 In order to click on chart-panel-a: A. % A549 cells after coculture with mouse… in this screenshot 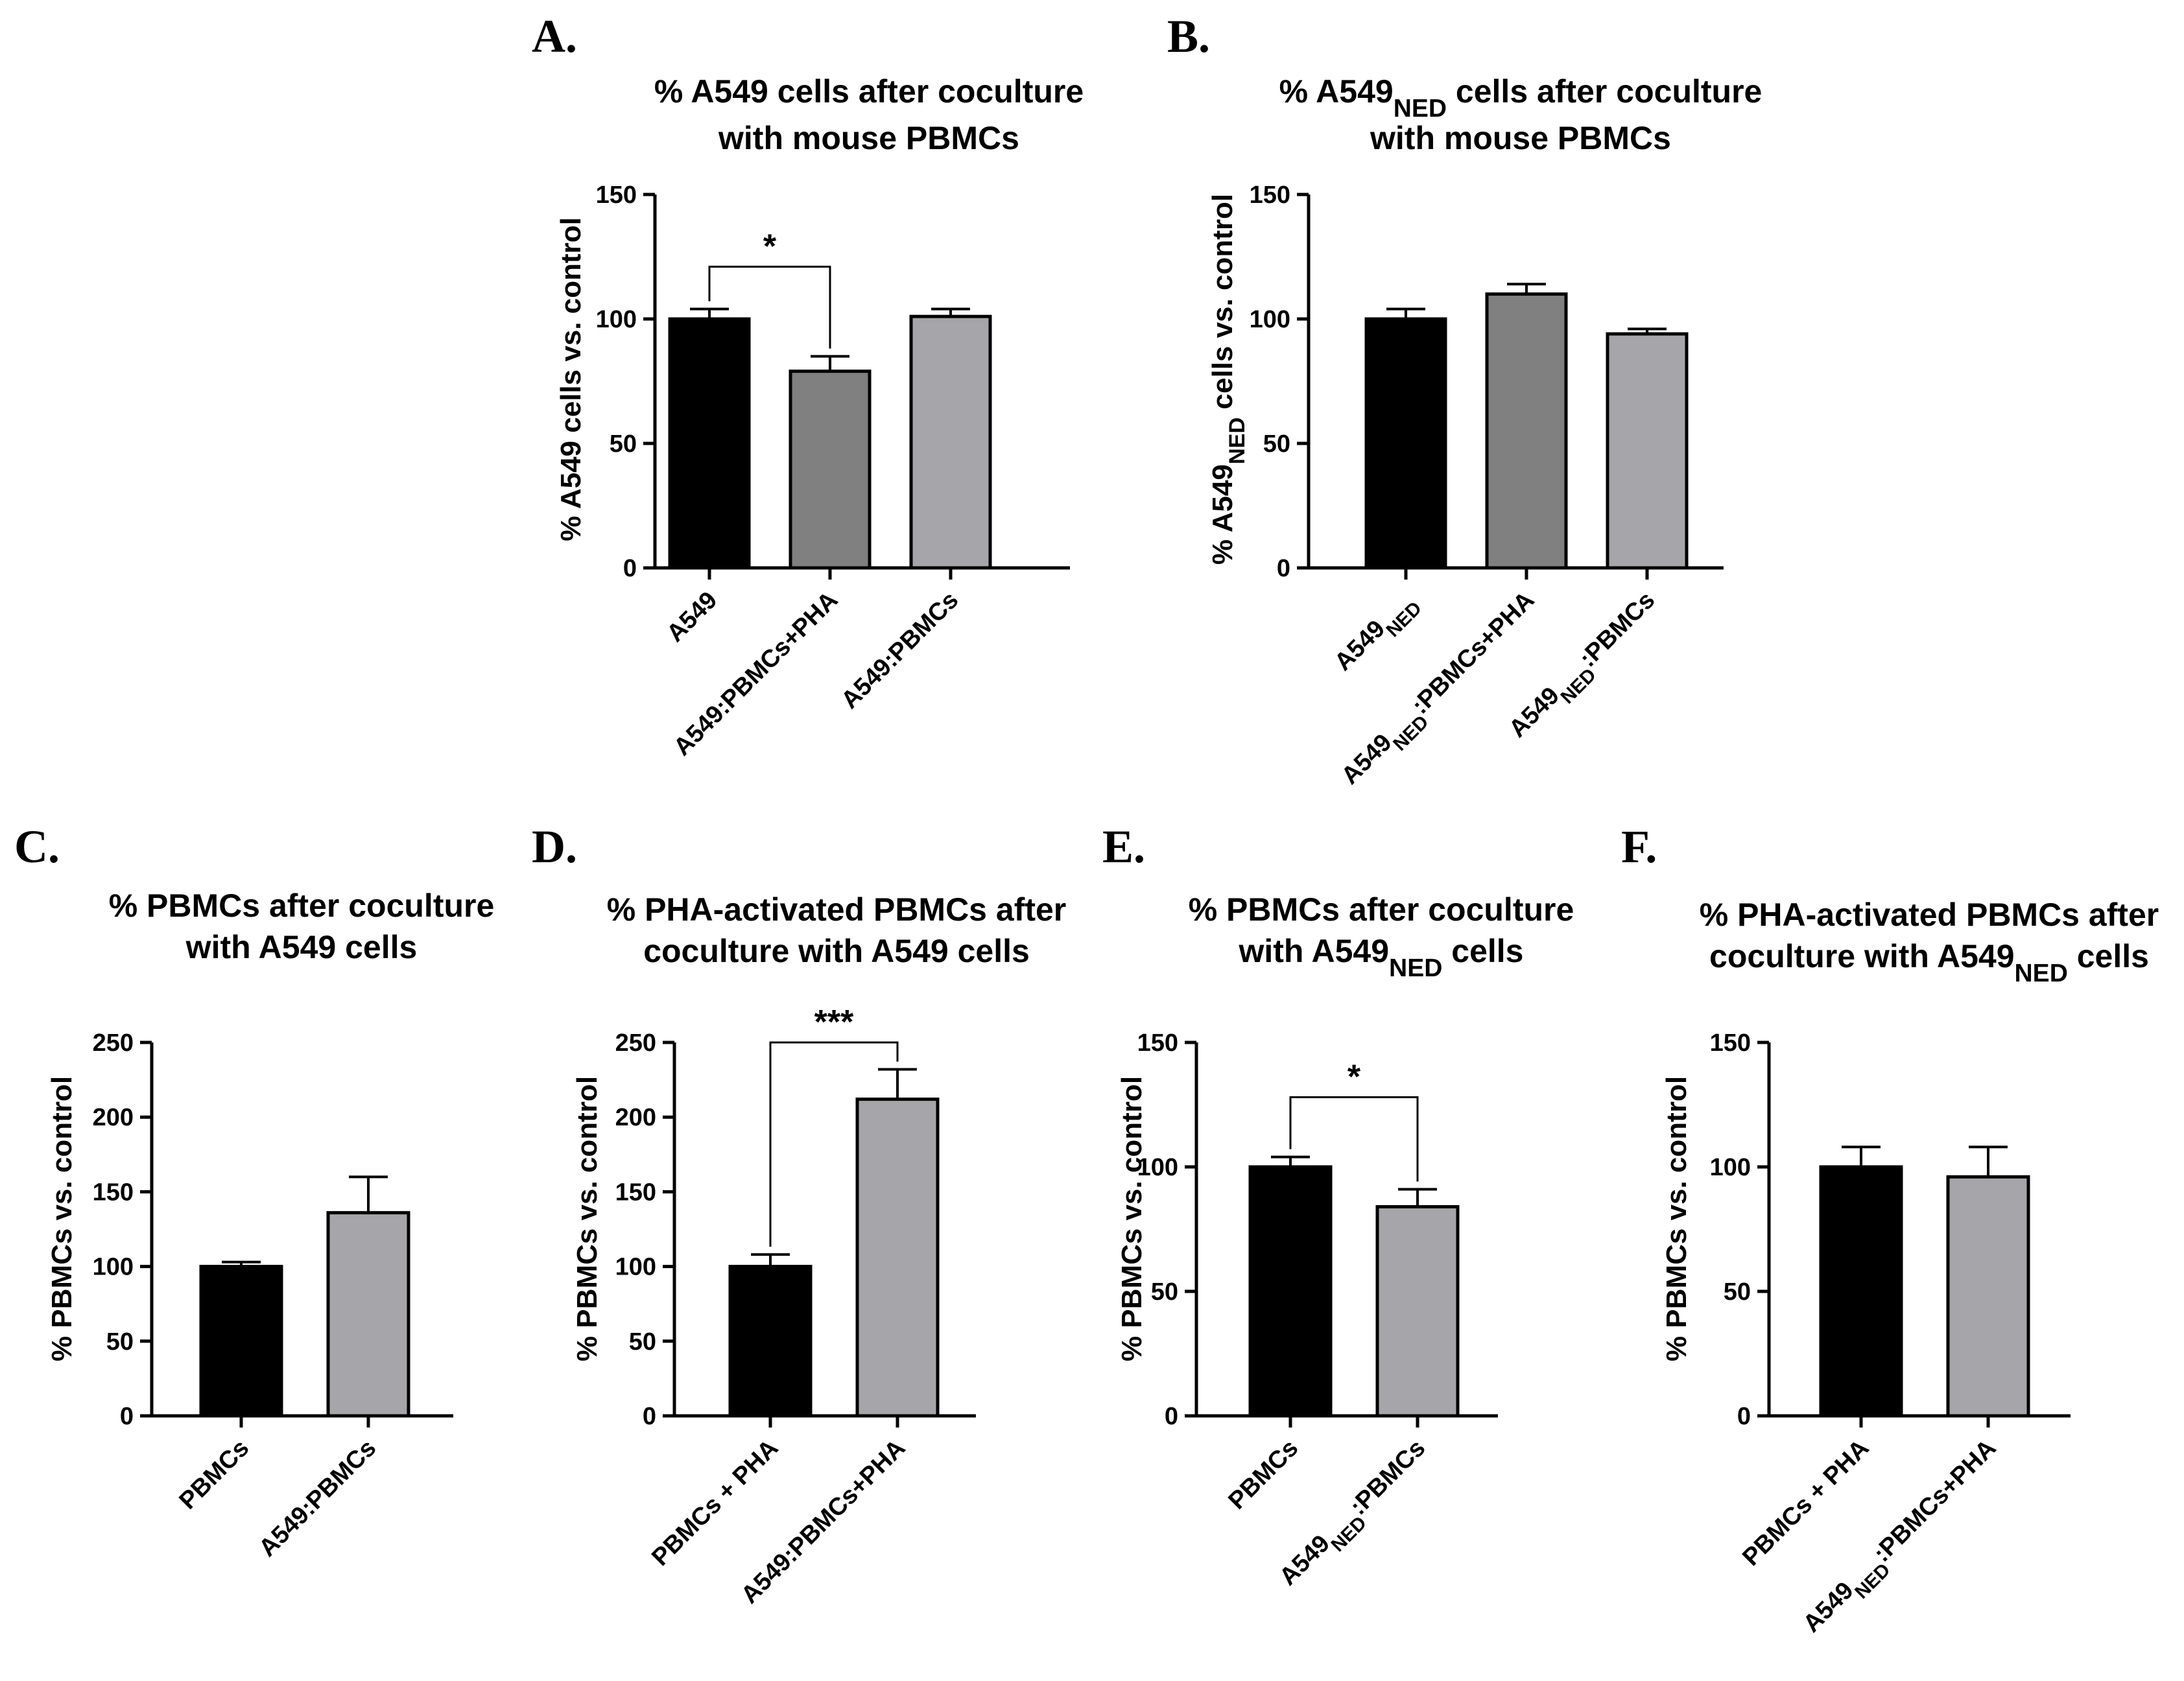, I will do `click(808, 385)`.